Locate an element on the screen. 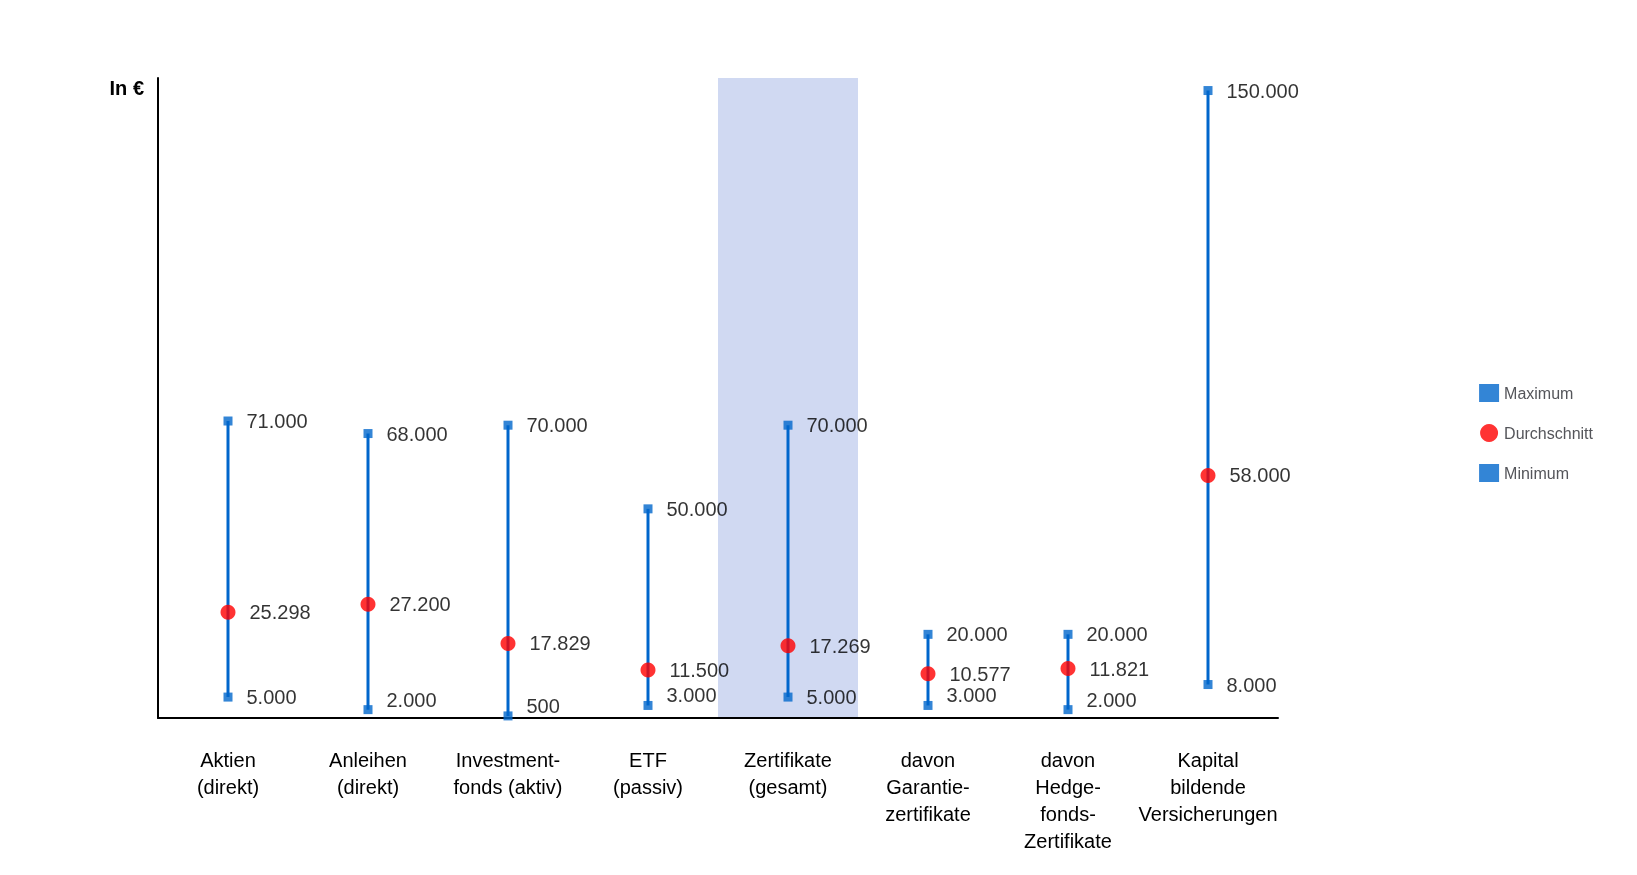 The image size is (1637, 875). x-tick-label: davon Garantie- zertifikate is located at coordinates (928, 786).